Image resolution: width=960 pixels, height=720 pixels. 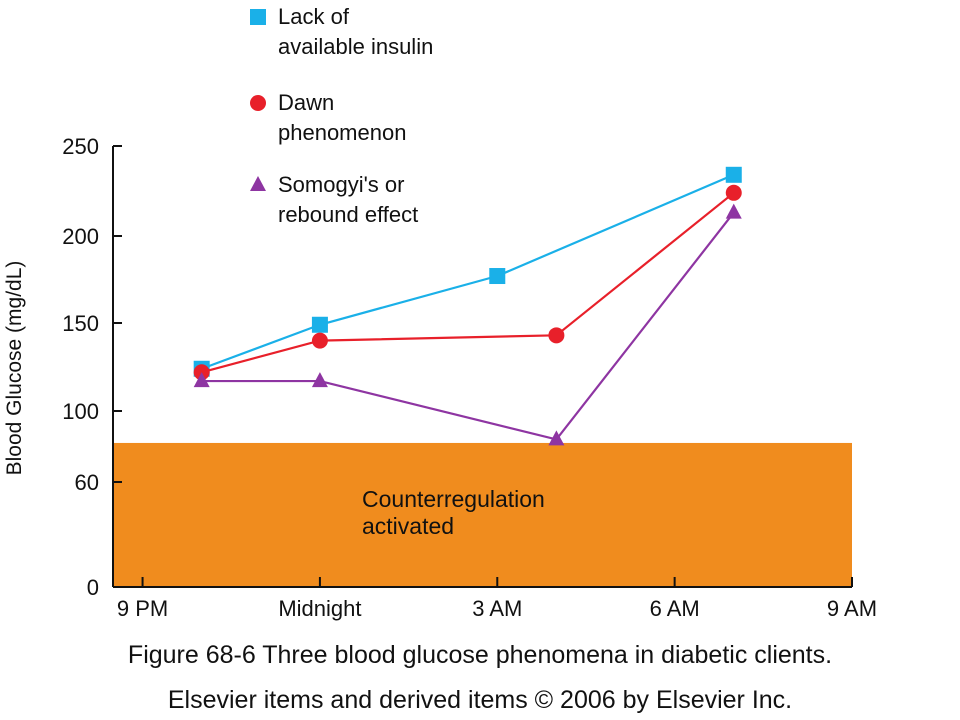 I want to click on y-tick-label: 60, so click(x=87, y=482).